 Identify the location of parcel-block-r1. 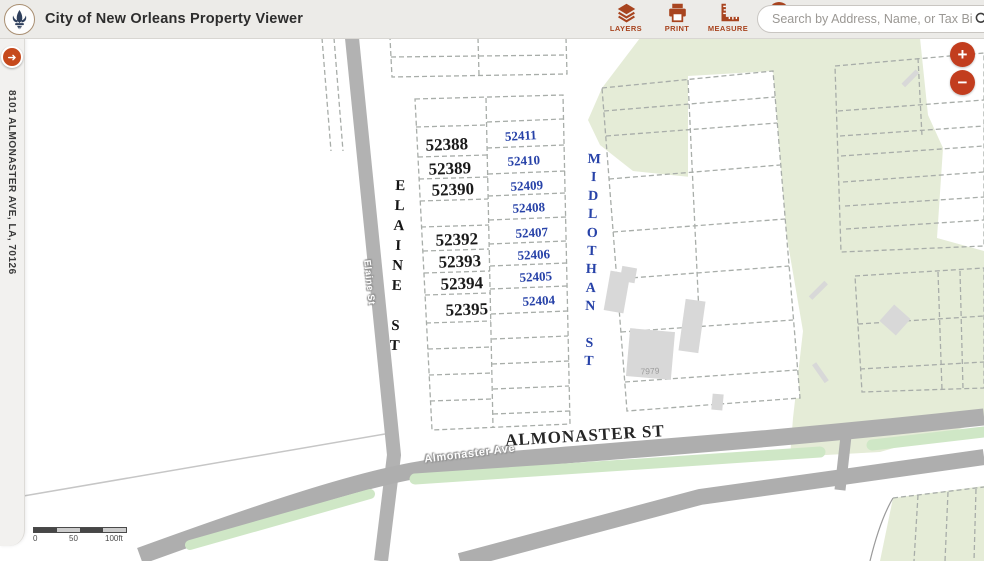
(701, 241).